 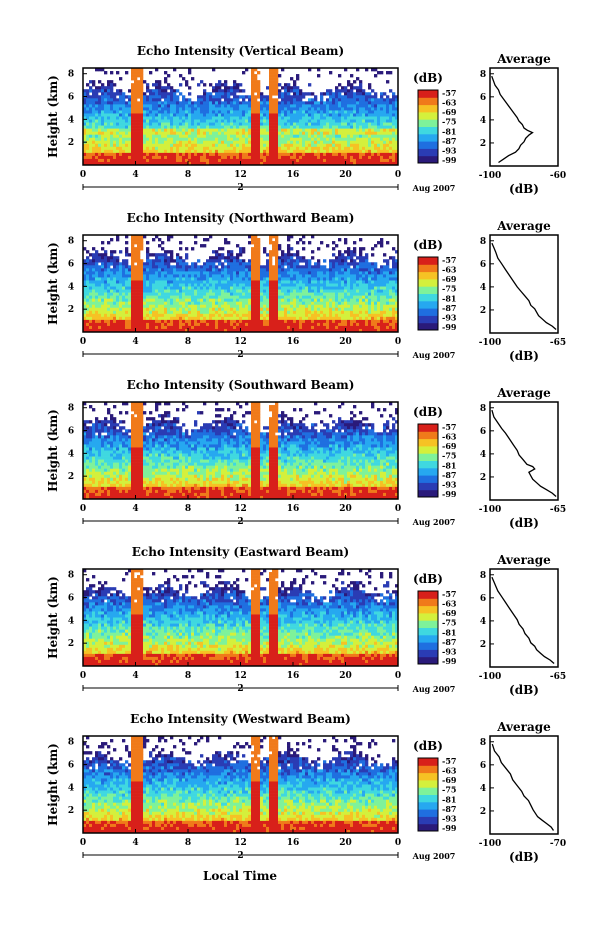 What do you see at coordinates (241, 218) in the screenshot?
I see `panel-title: Echo Intensity (Northward Beam)` at bounding box center [241, 218].